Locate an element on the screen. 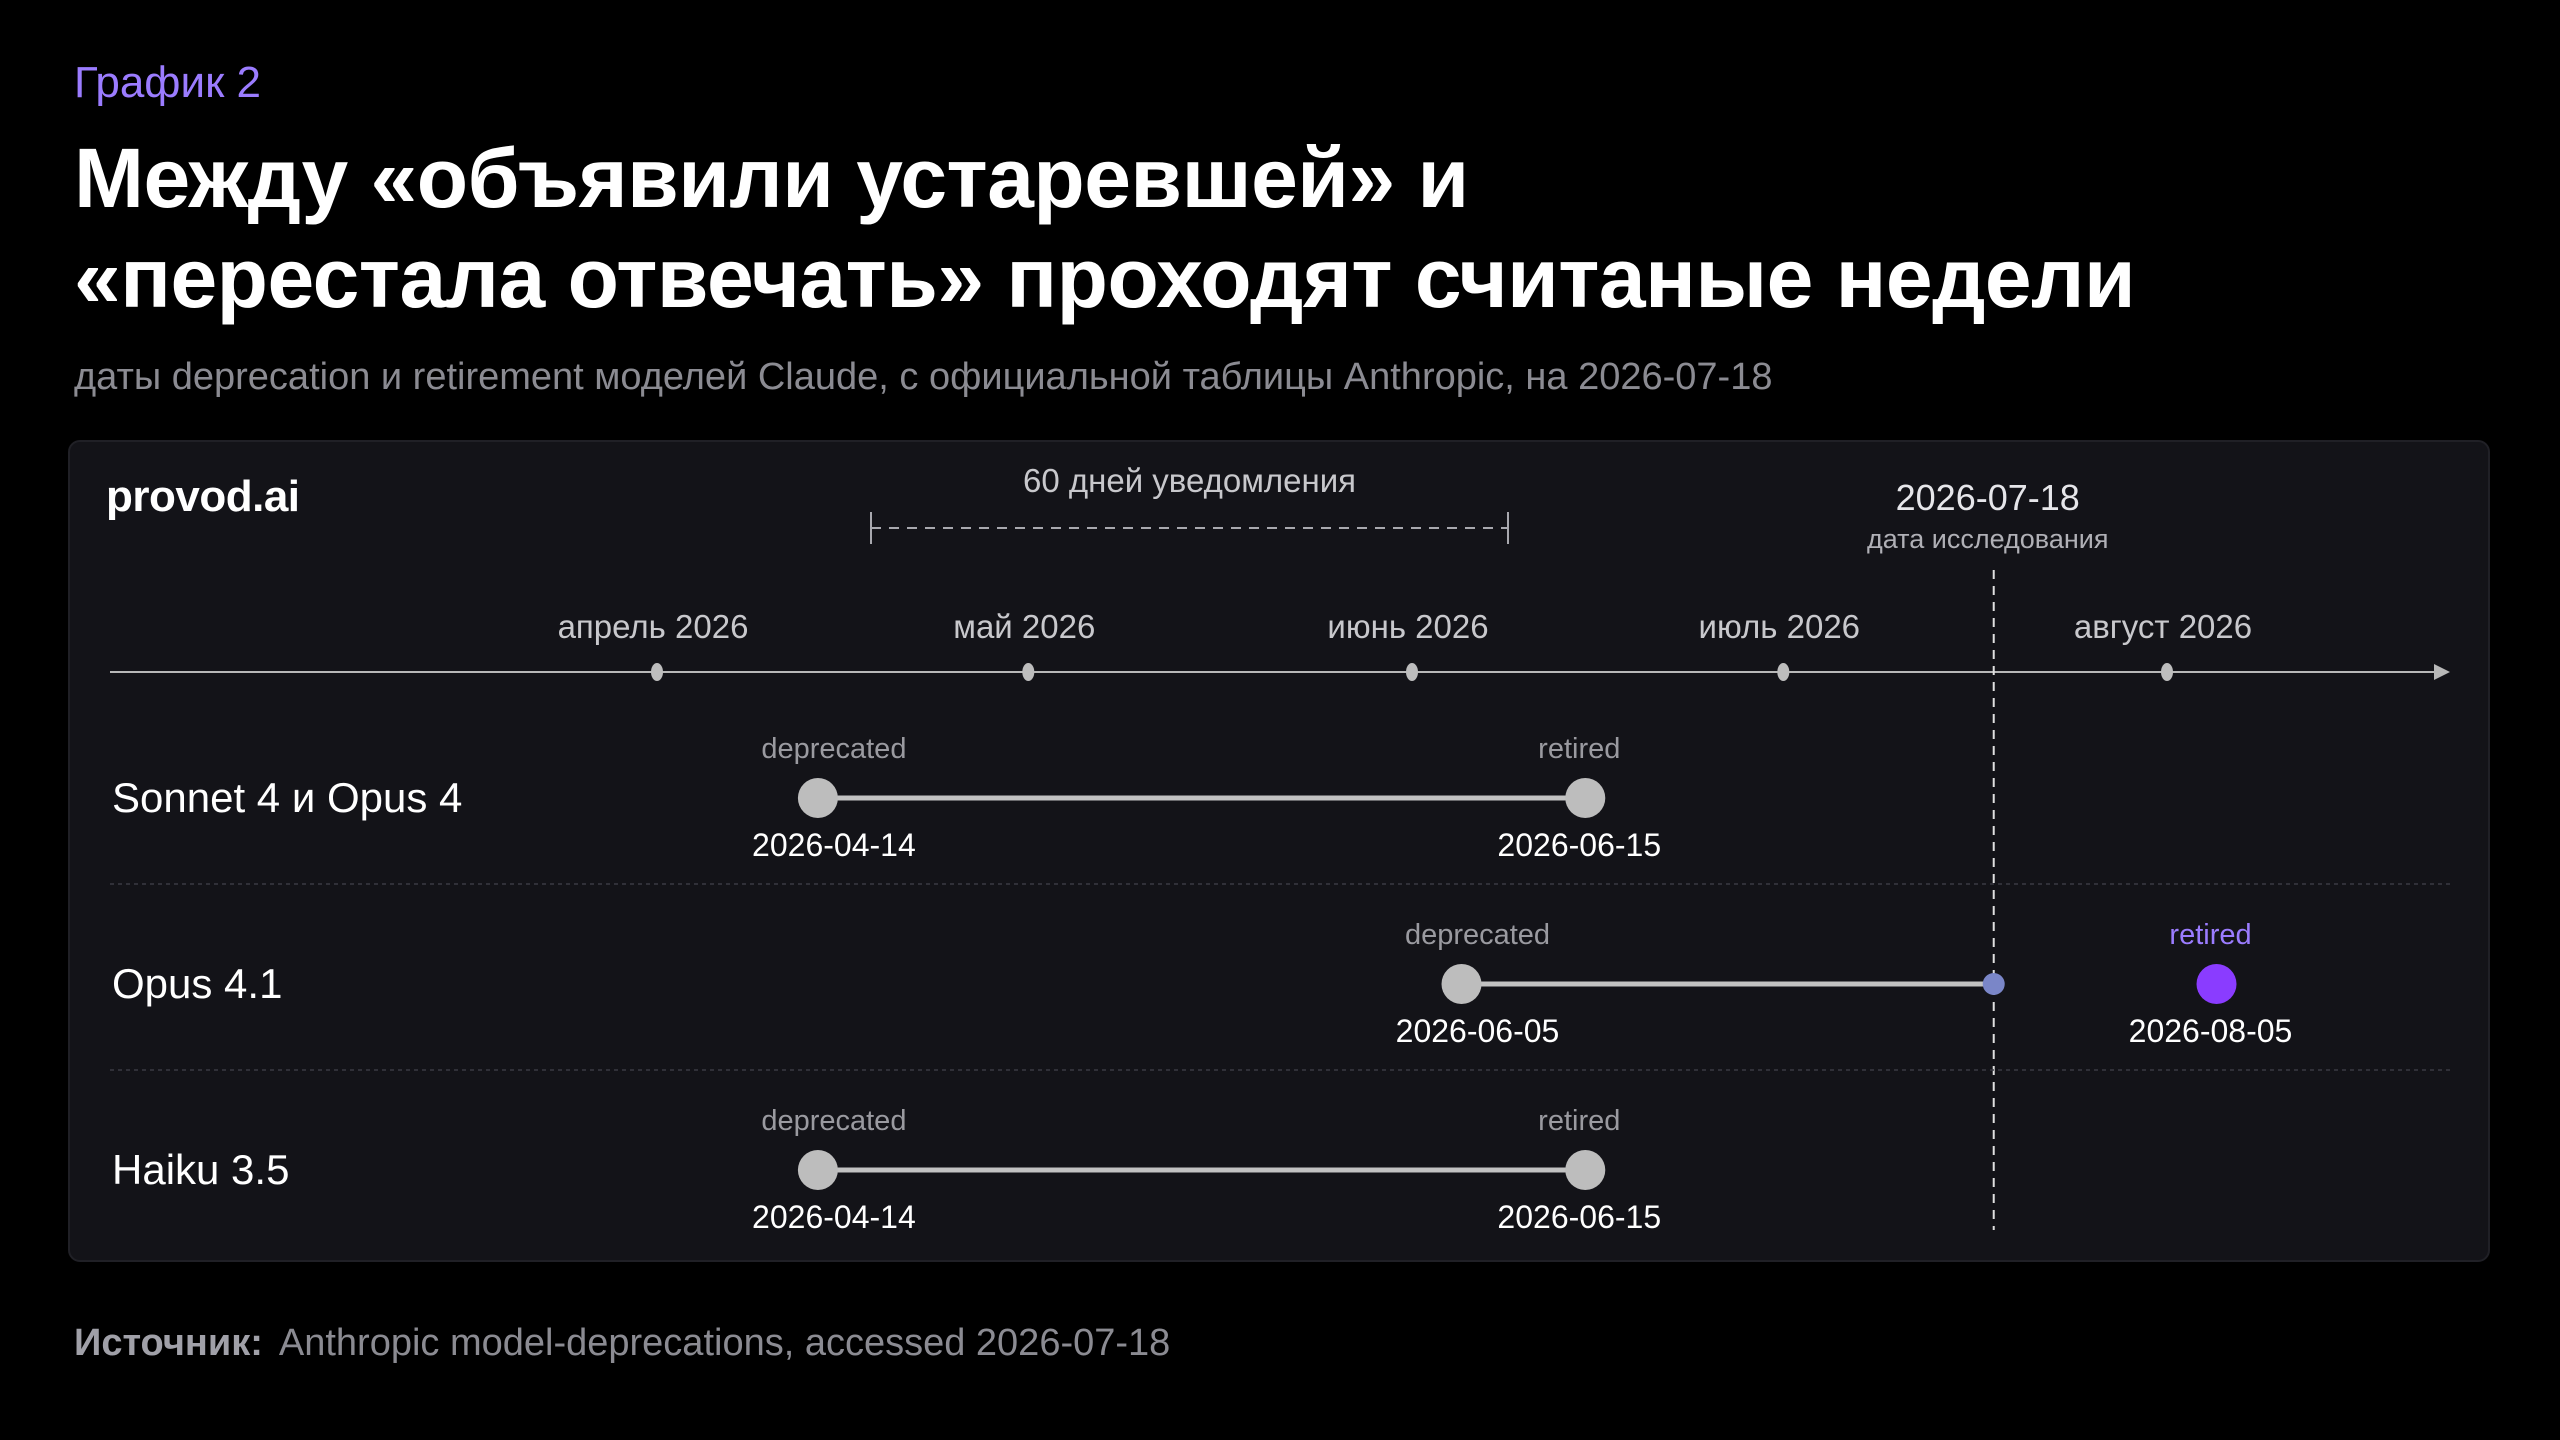 This screenshot has height=1440, width=2560. x-axis-tick-label: июль 2026 is located at coordinates (1780, 626).